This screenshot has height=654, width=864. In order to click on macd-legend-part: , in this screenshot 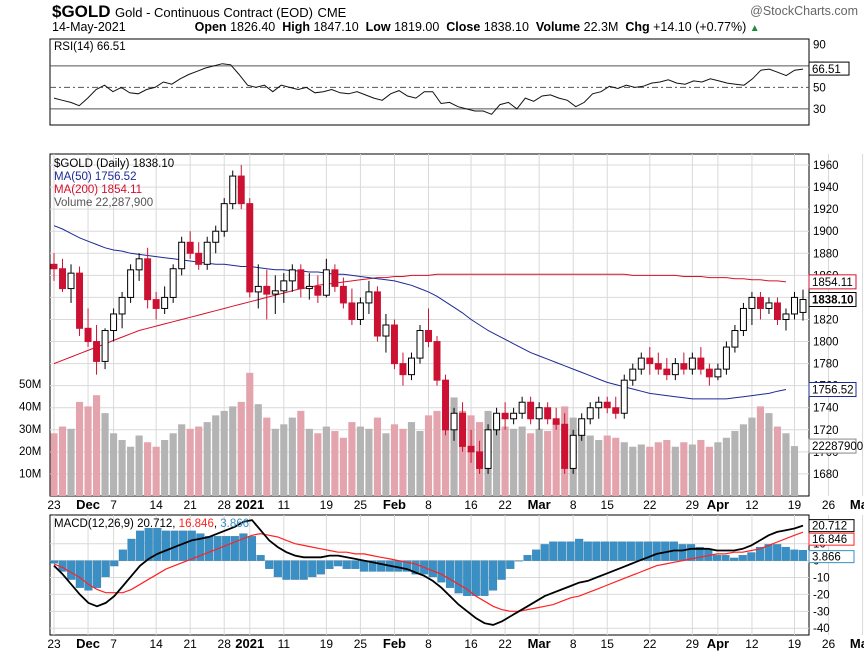, I will do `click(217, 524)`.